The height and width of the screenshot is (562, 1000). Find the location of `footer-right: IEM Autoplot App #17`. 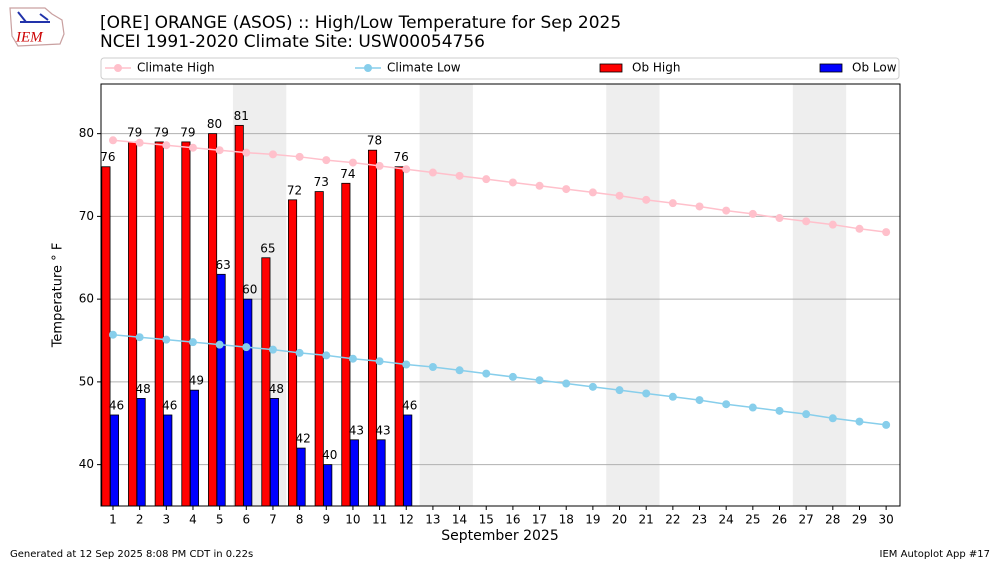

footer-right: IEM Autoplot App #17 is located at coordinates (935, 554).